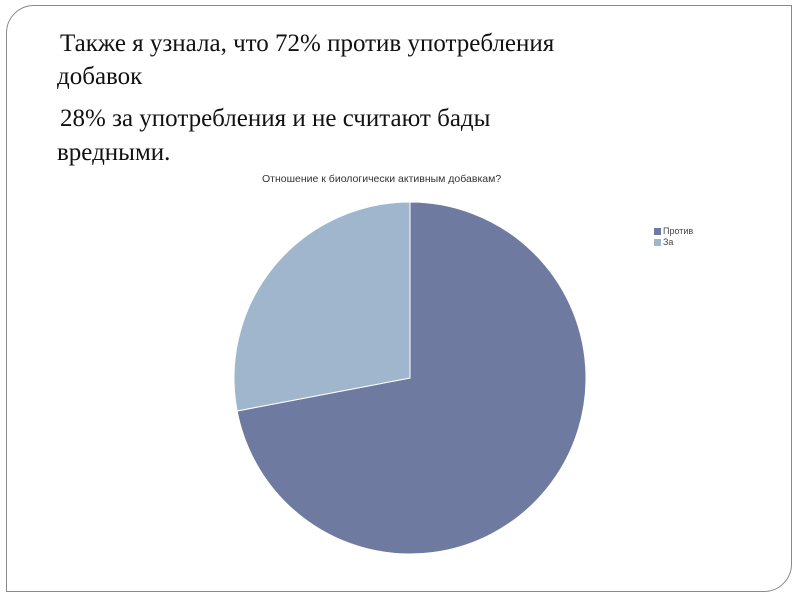  I want to click on slide-text-line-2: добавок, so click(100, 76).